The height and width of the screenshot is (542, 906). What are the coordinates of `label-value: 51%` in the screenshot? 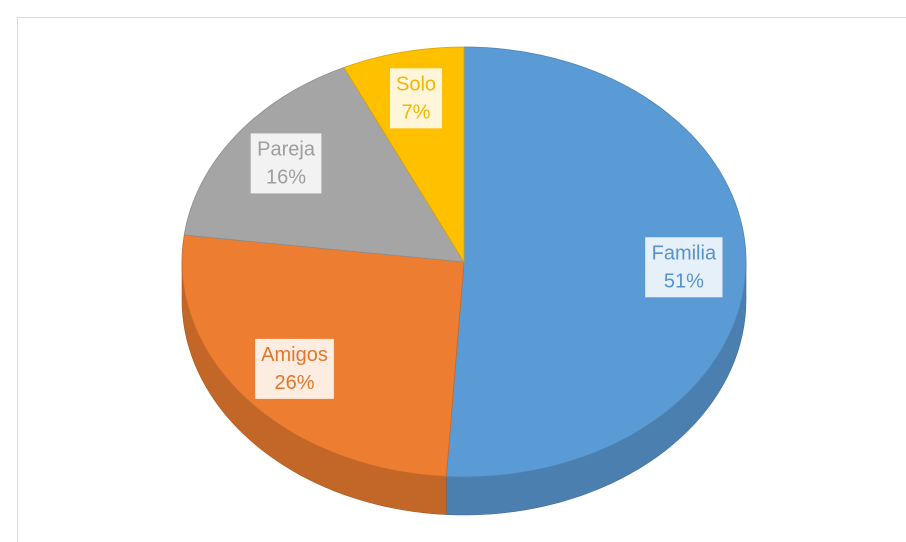 It's located at (684, 282).